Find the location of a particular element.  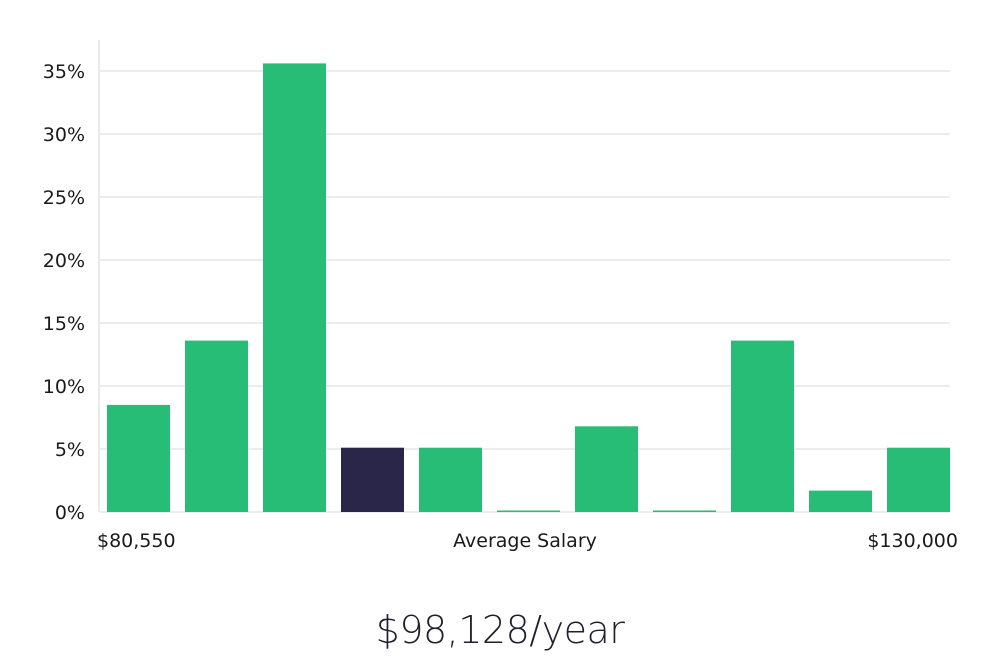

y-tick-label: 35% is located at coordinates (64, 72).